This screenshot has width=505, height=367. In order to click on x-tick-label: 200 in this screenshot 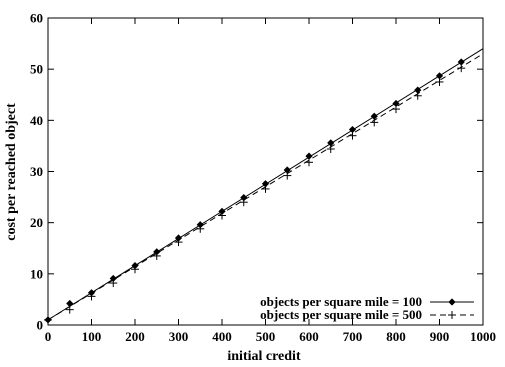, I will do `click(135, 336)`.